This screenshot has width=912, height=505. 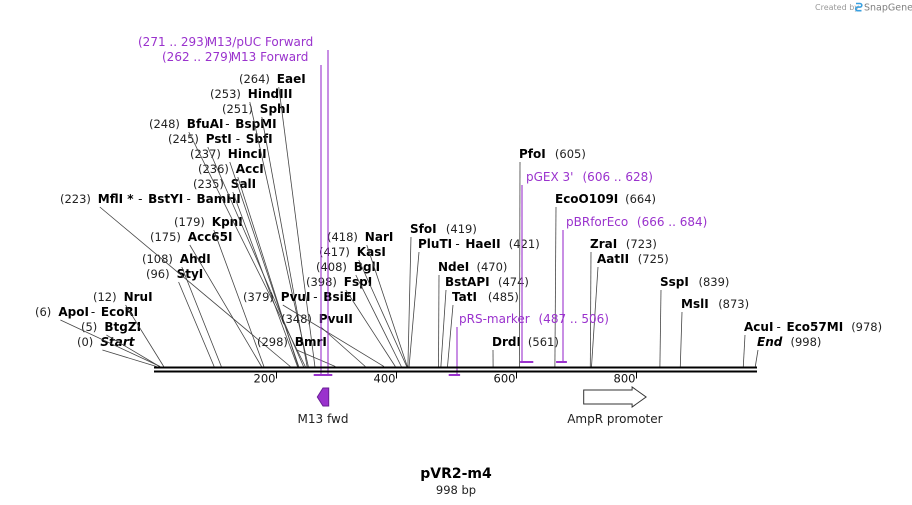 I want to click on primer-pgex-3: pGEX 3' (606 .. 628), so click(x=586, y=266).